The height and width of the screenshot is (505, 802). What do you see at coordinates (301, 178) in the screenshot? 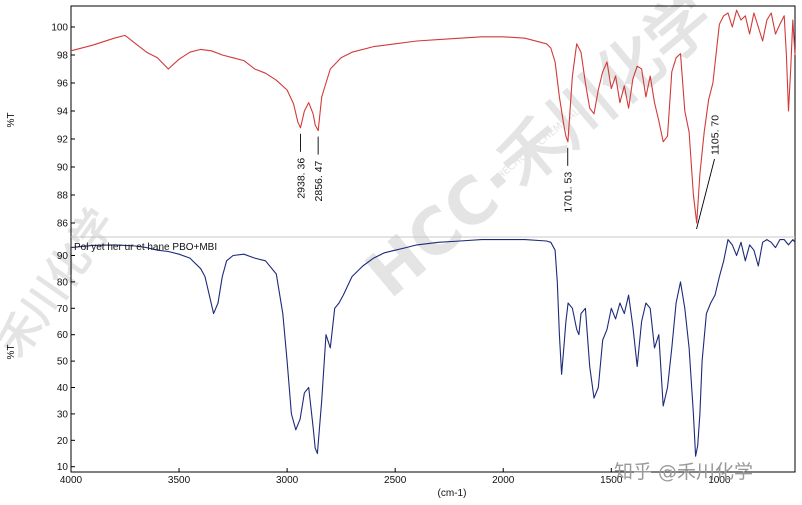
I see `peak-label: 2938. 36` at bounding box center [301, 178].